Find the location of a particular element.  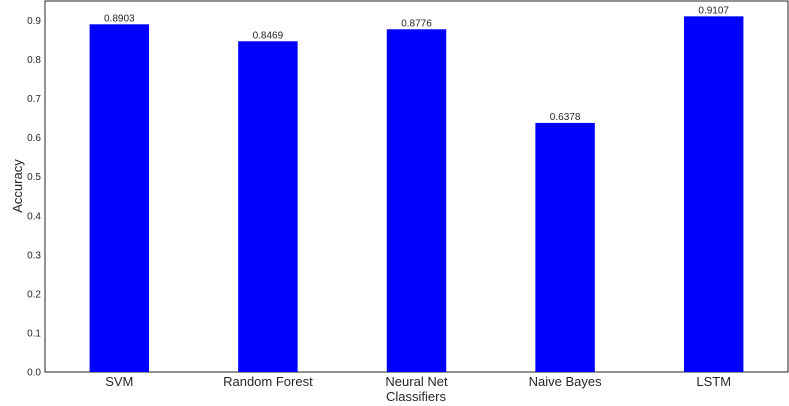

x-tick-label: Naive Bayes is located at coordinates (565, 381).